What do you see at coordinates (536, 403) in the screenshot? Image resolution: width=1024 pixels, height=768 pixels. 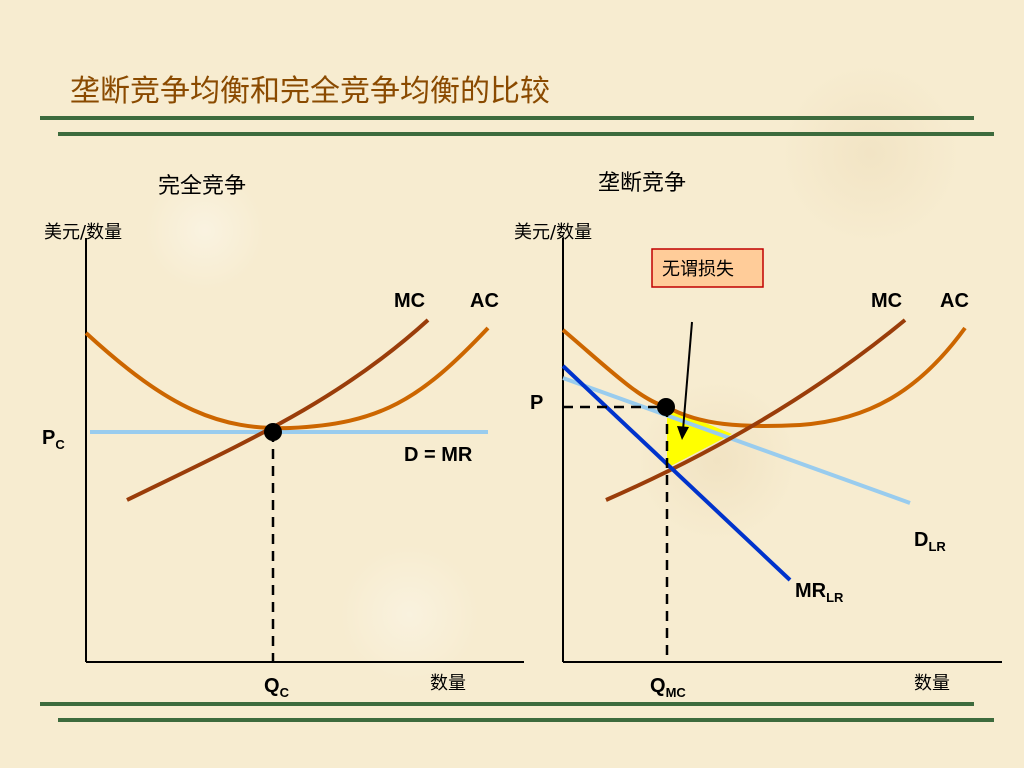 I see `right-price-label: P` at bounding box center [536, 403].